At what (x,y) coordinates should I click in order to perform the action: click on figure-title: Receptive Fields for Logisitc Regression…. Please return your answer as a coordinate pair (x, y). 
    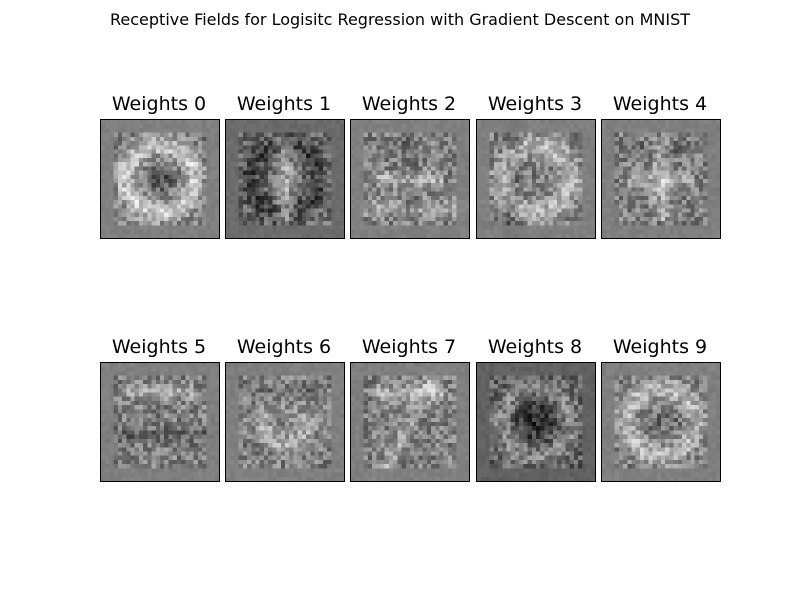
    Looking at the image, I should click on (400, 19).